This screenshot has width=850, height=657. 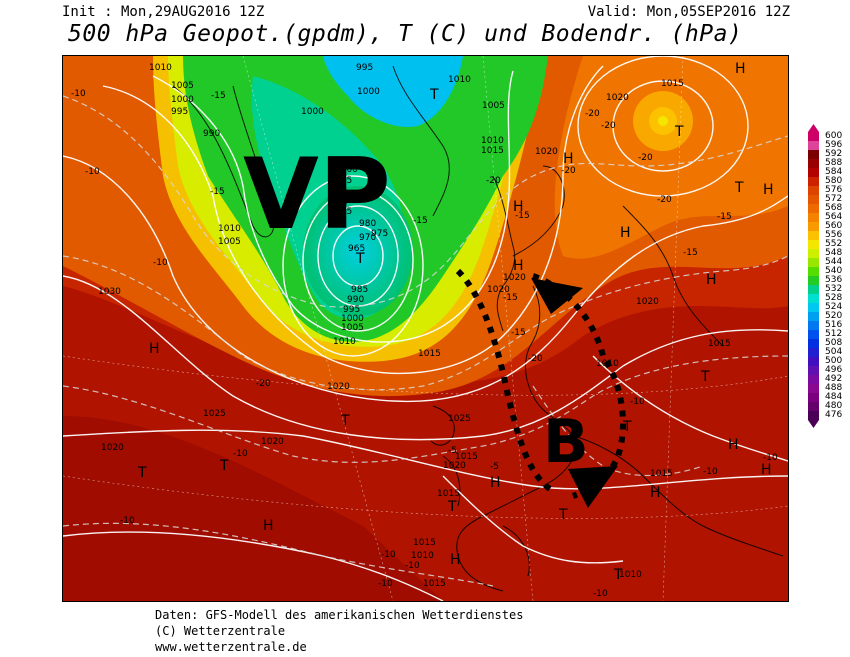 I want to click on legend-value: 504, so click(x=834, y=352).